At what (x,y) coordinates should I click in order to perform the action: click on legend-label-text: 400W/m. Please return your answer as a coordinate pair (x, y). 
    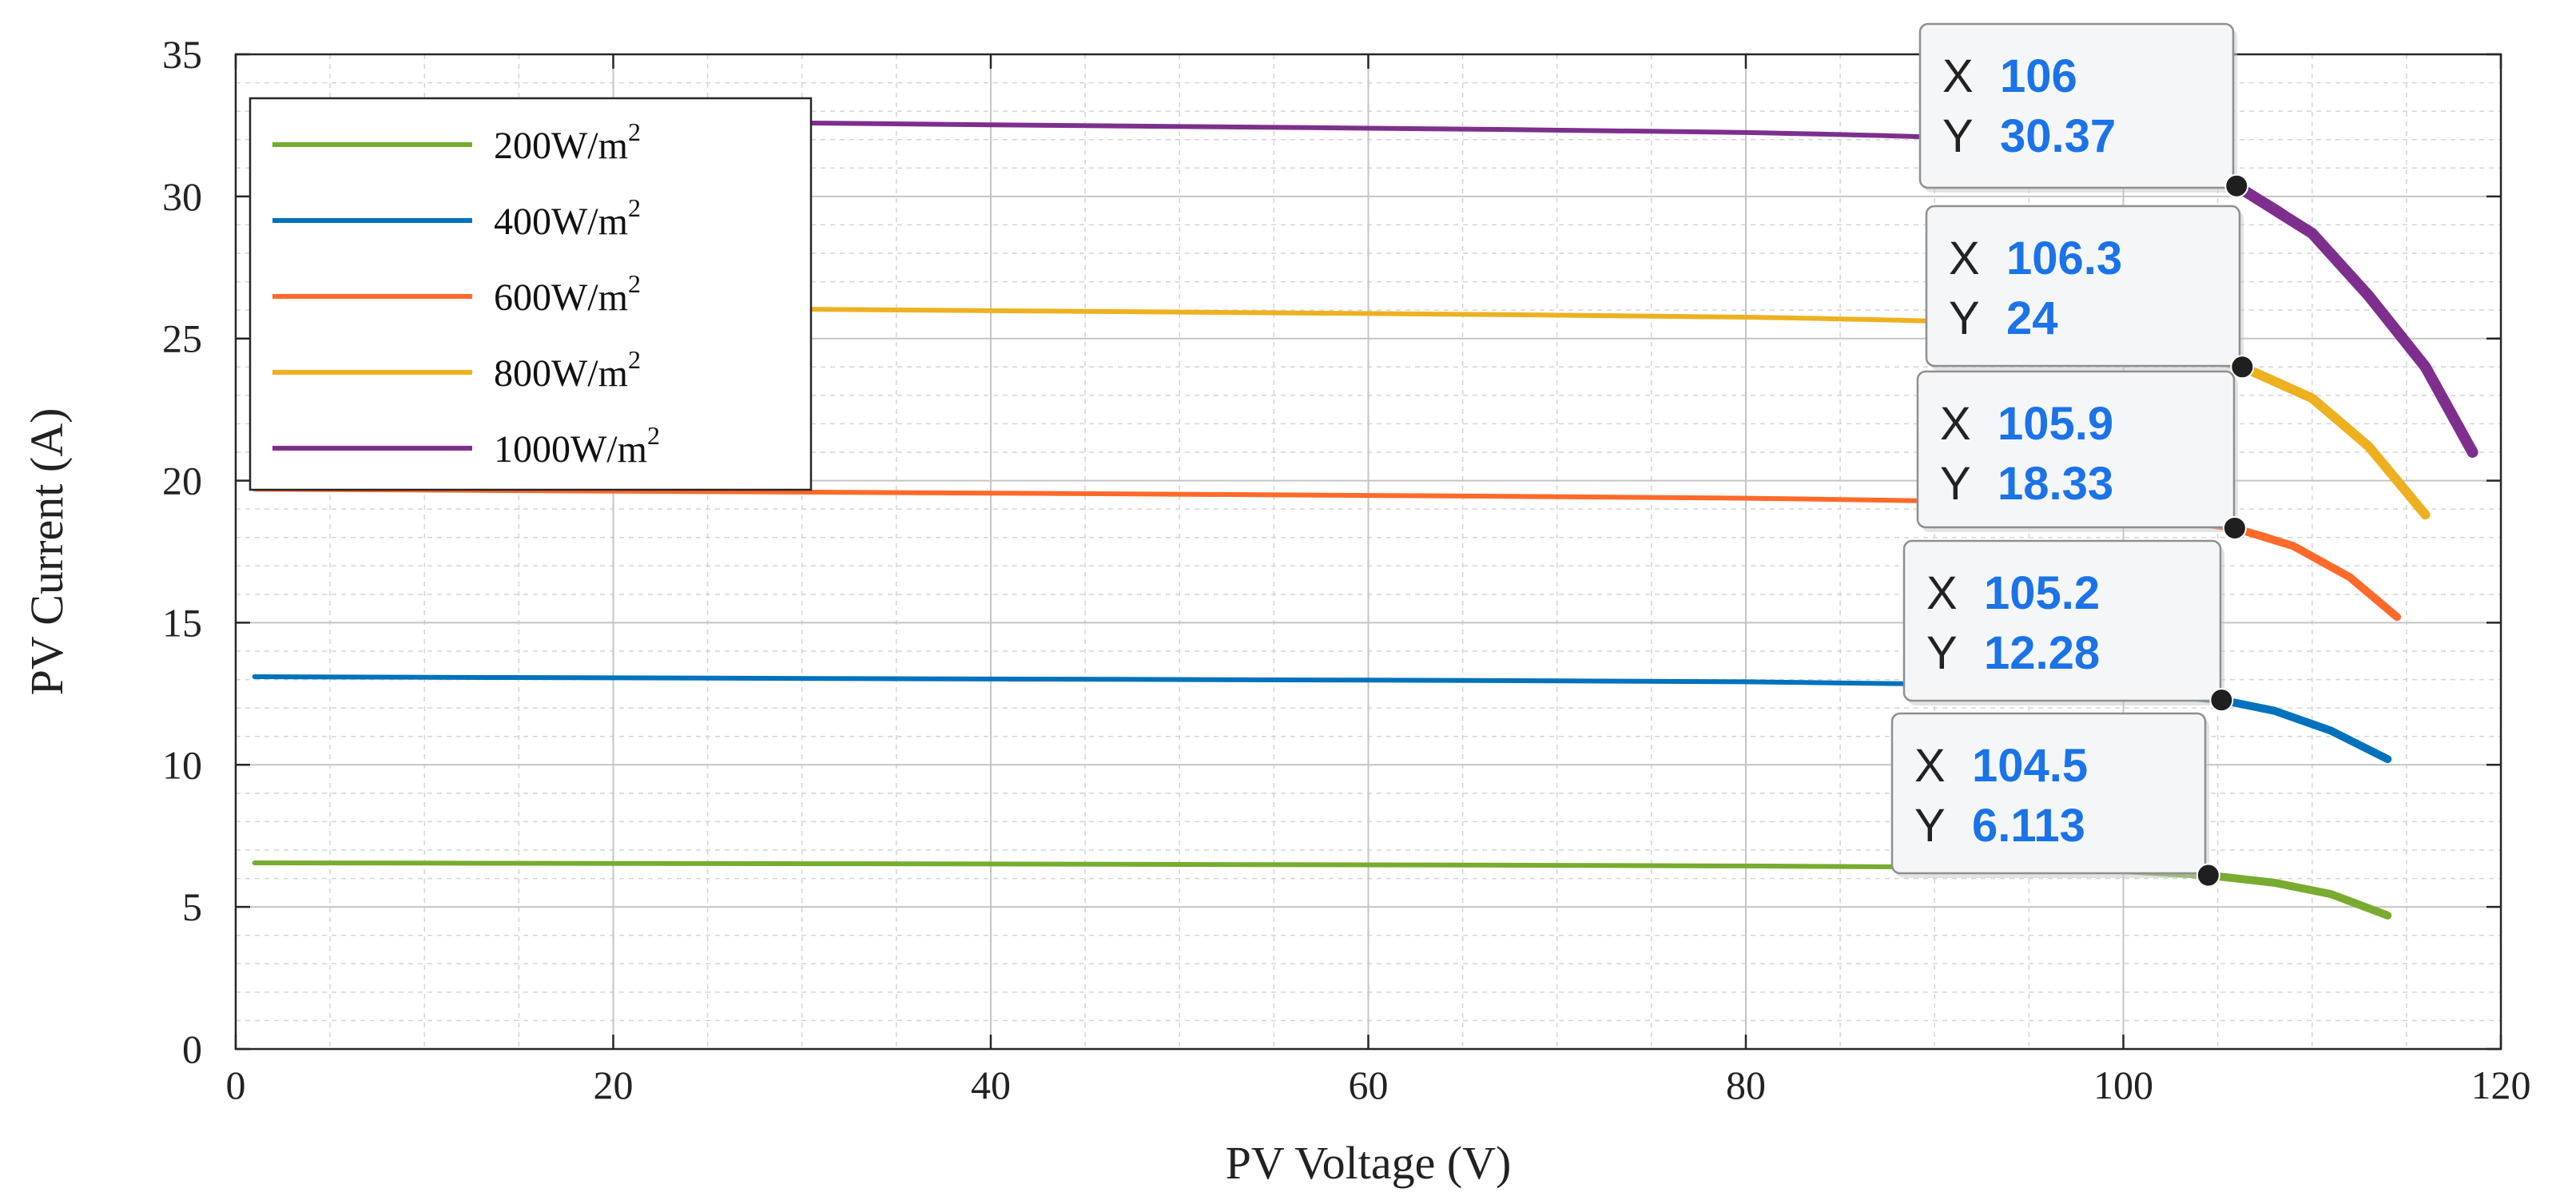
    Looking at the image, I should click on (561, 222).